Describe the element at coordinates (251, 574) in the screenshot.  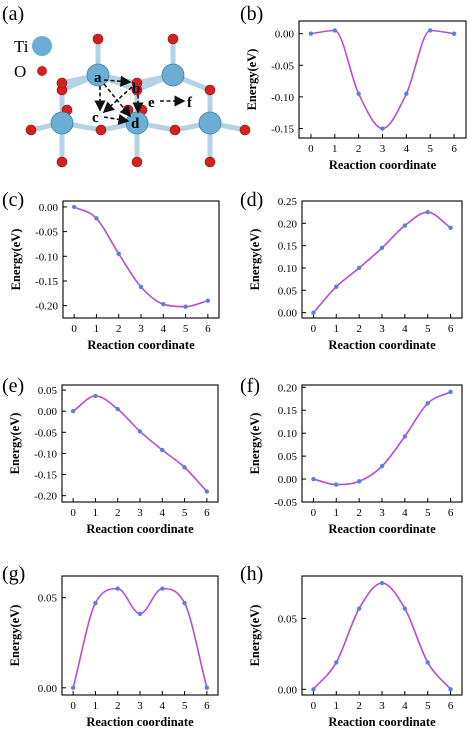
I see `panel-letter-h: (h)` at that location.